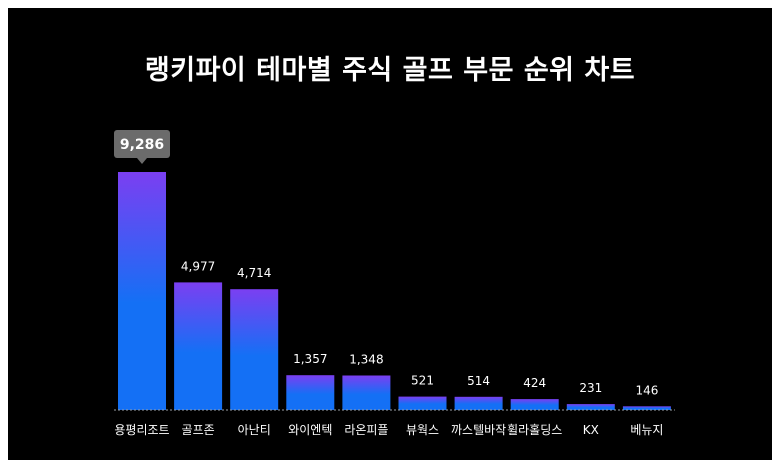 The width and height of the screenshot is (780, 468). What do you see at coordinates (590, 388) in the screenshot?
I see `bar-value-label-9: 231` at bounding box center [590, 388].